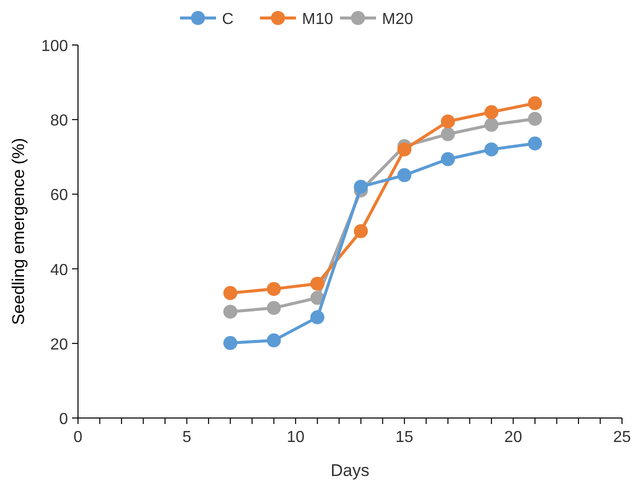 The image size is (632, 486). Describe the element at coordinates (622, 437) in the screenshot. I see `x-tick-label: 25` at that location.